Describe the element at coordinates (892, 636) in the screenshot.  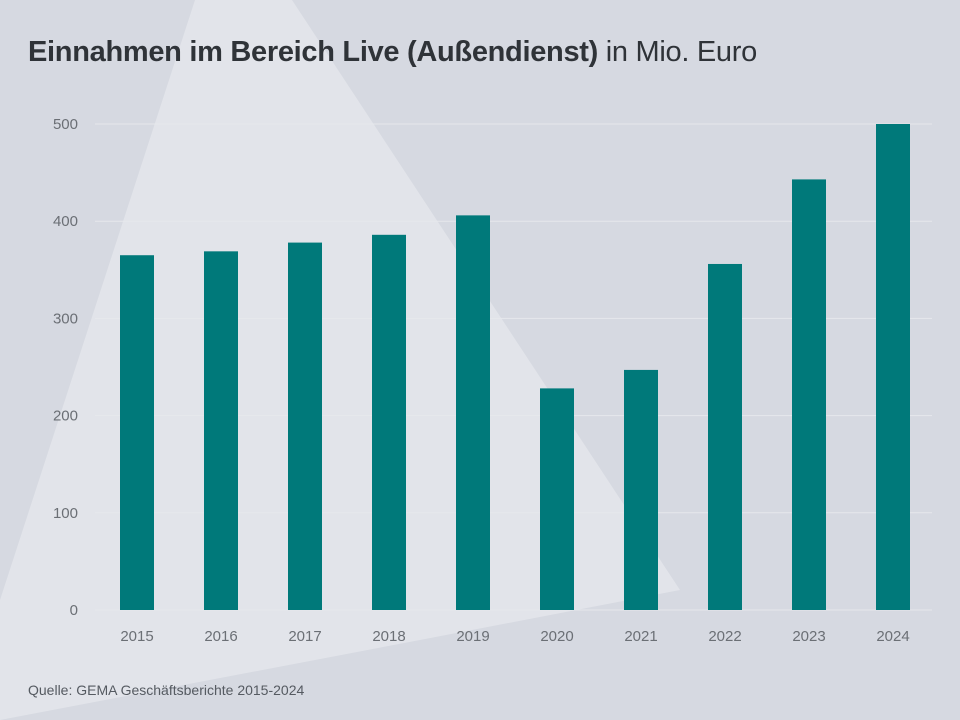
I see `x-tick-label-2024: 2024` at that location.